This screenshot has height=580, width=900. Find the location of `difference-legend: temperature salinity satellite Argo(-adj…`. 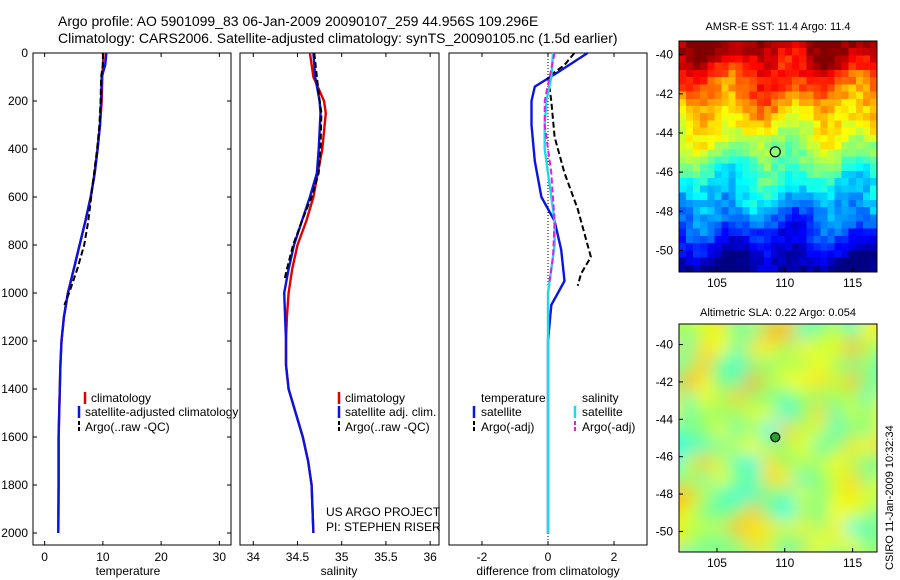

difference-legend: temperature salinity satellite Argo(-adj… is located at coordinates (553, 412).